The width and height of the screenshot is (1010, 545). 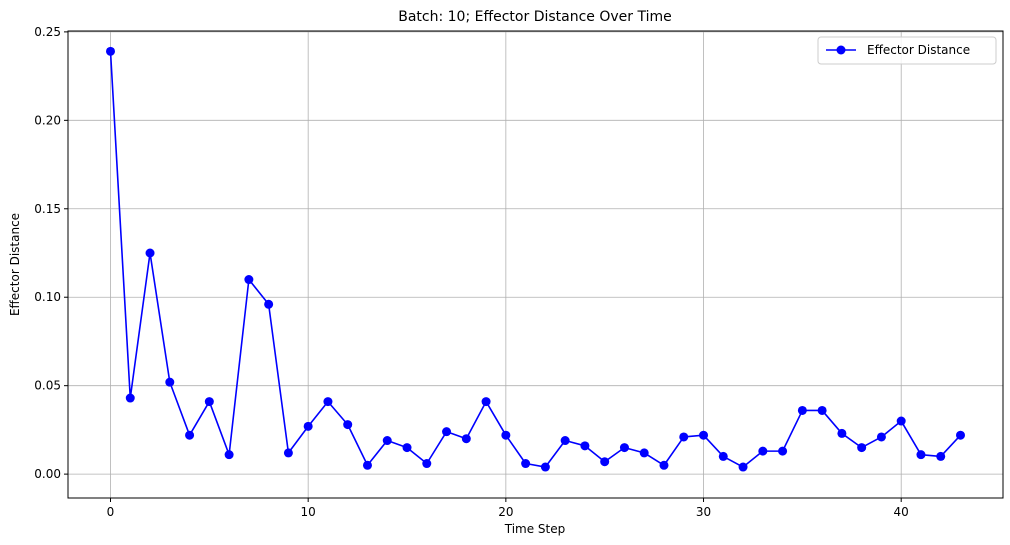 What do you see at coordinates (47, 120) in the screenshot?
I see `y-tick-label: 0.20` at bounding box center [47, 120].